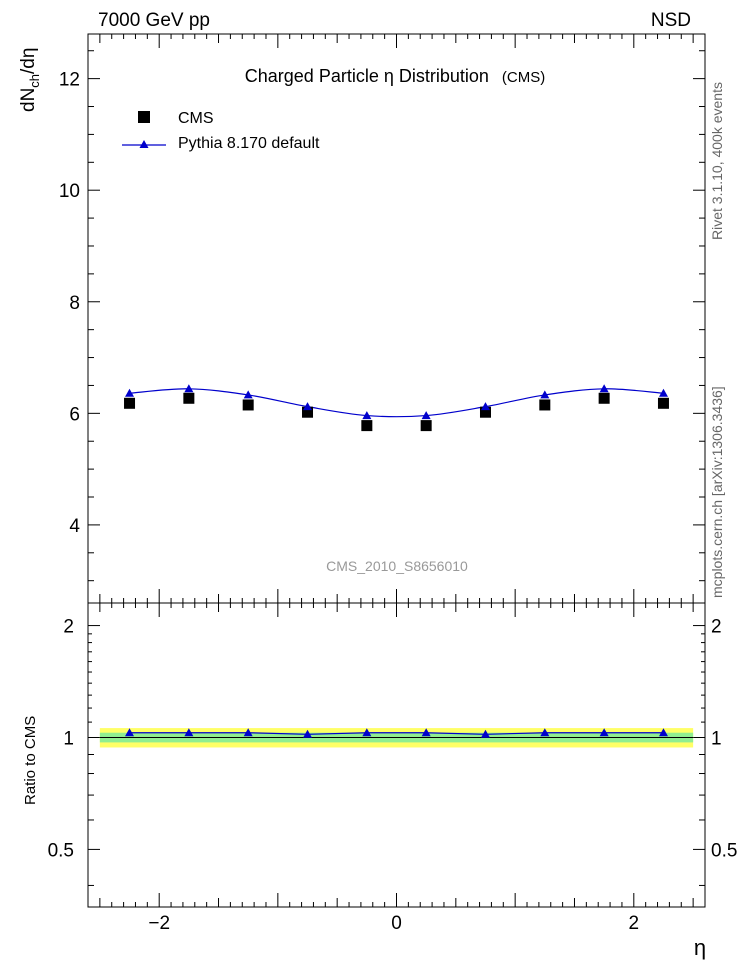 This screenshot has height=972, width=746. I want to click on main-ylabel: dNch/dη, so click(30, 80).